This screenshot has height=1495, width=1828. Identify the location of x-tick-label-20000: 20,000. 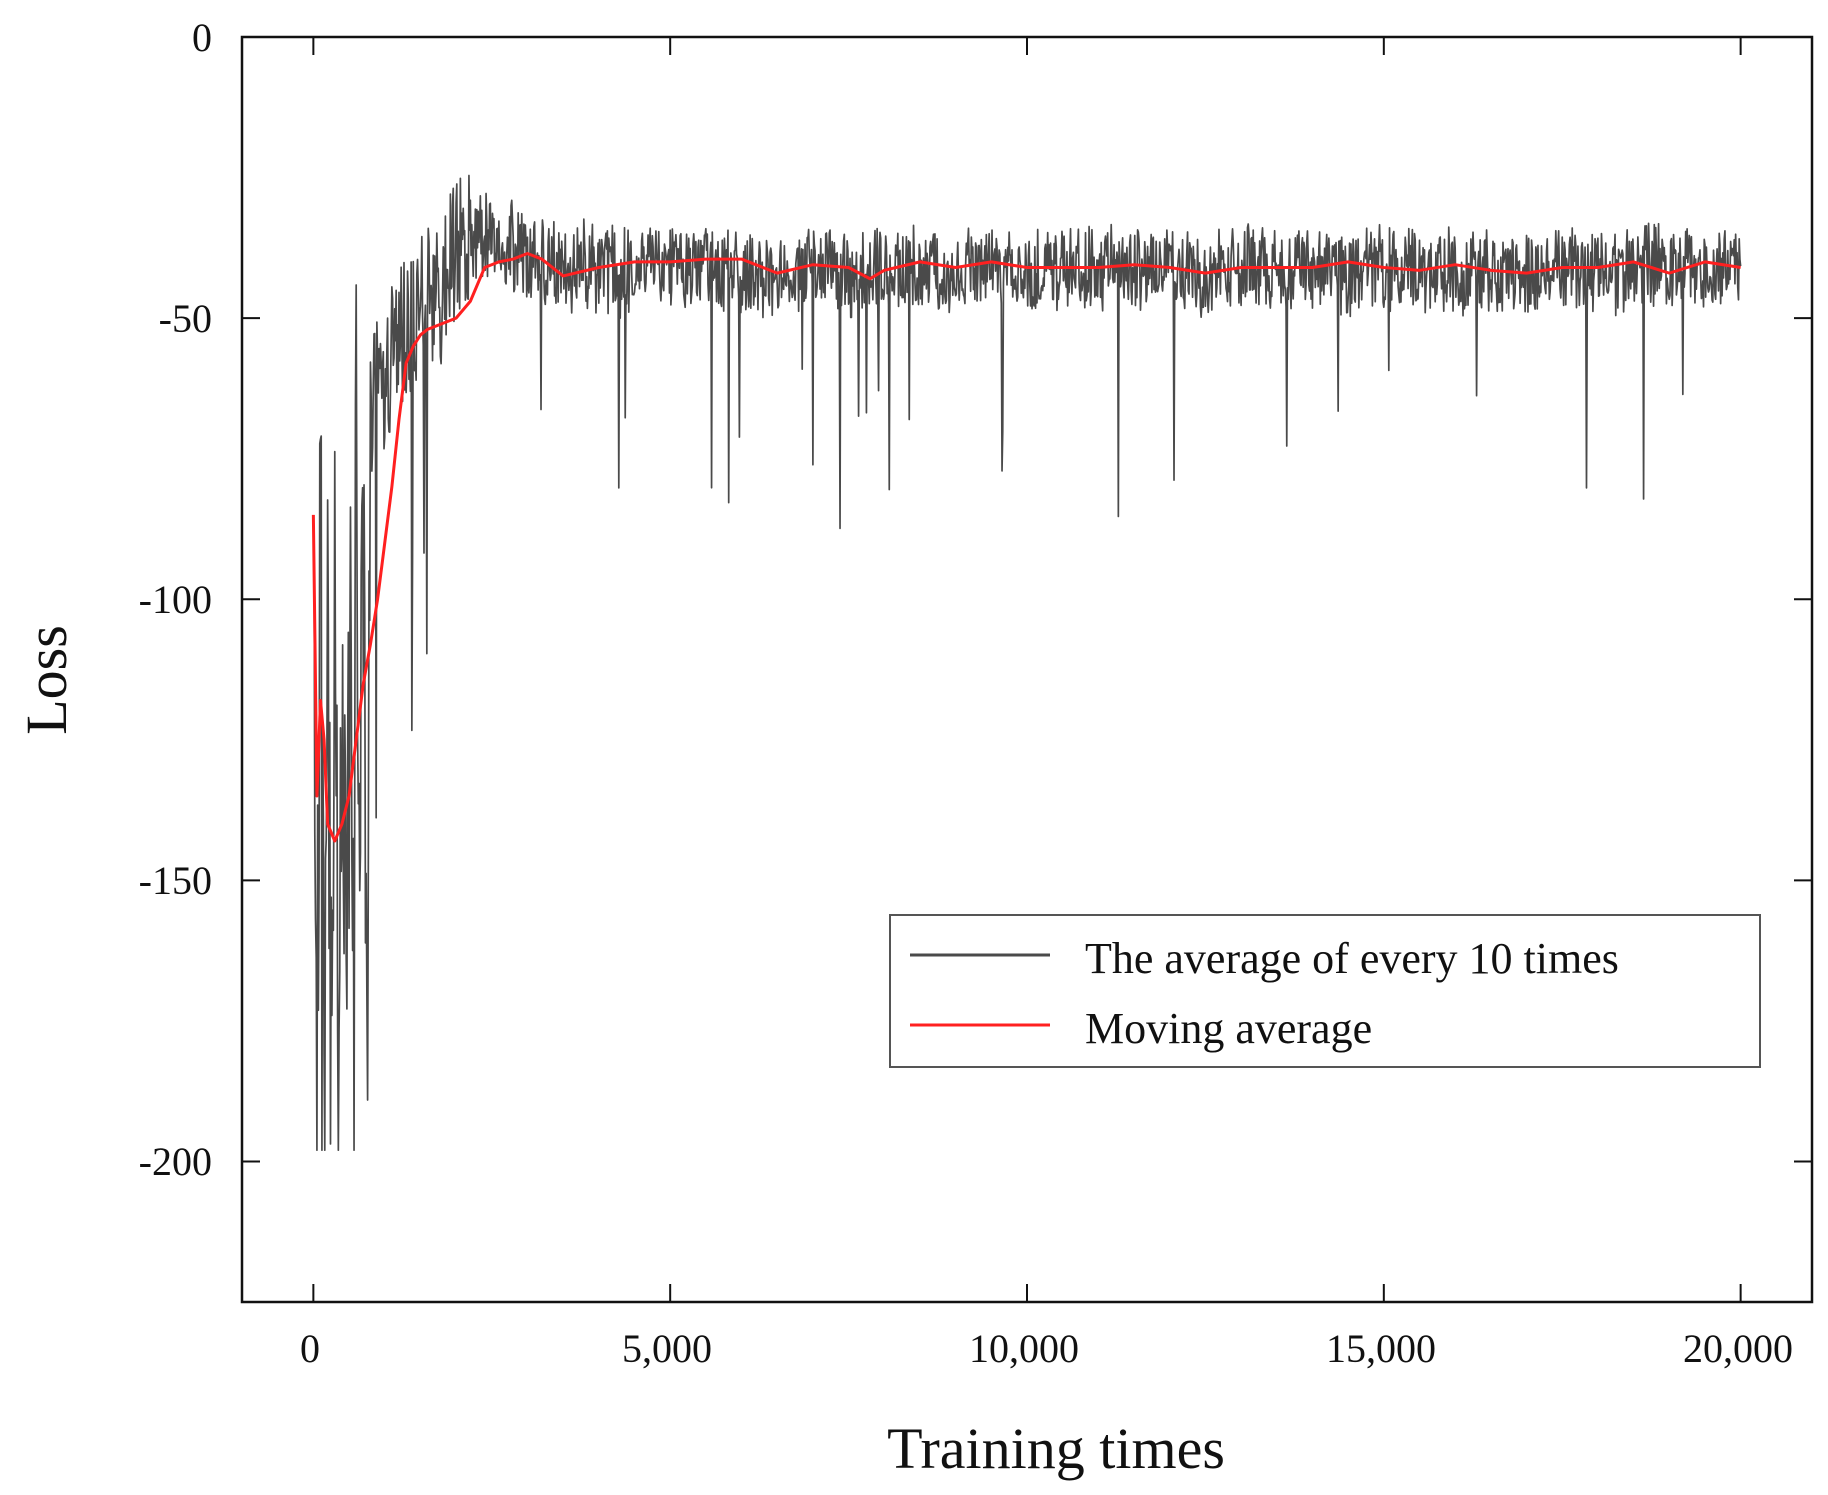
(1738, 1348).